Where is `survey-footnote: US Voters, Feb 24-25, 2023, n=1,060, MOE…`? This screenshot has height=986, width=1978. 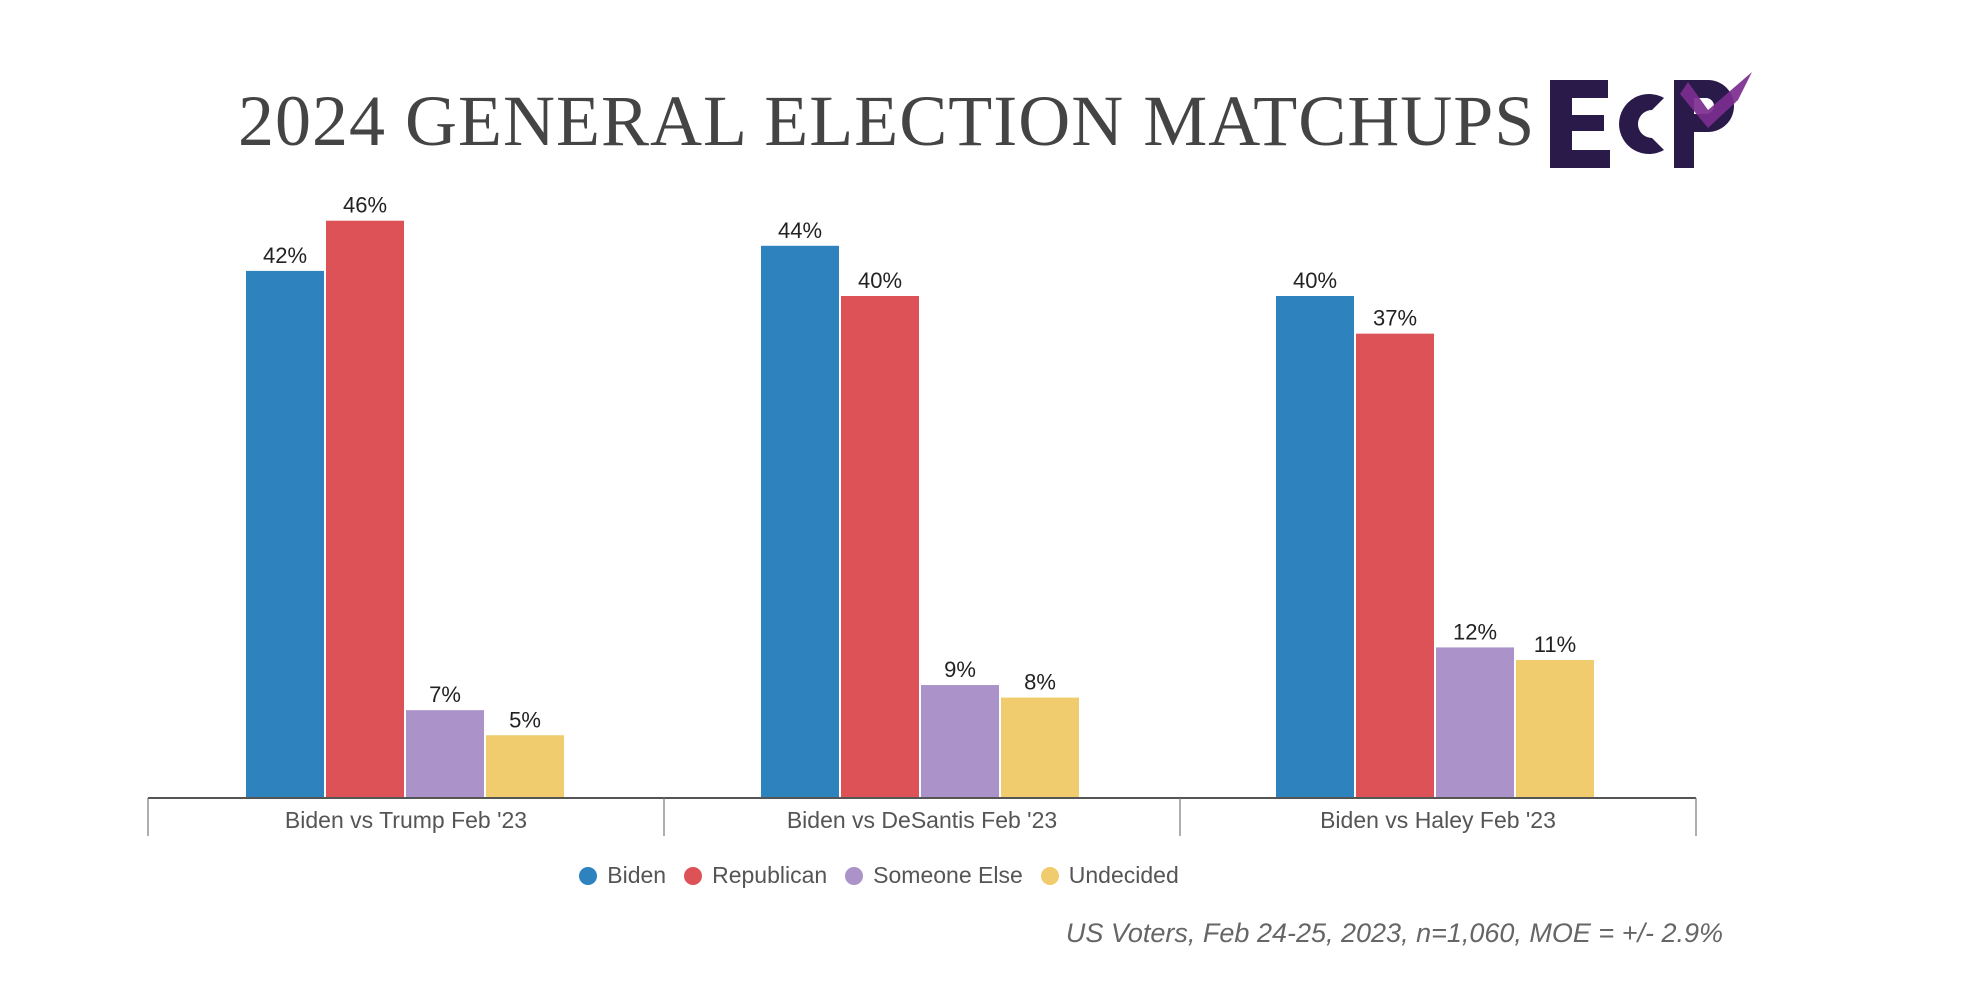
survey-footnote: US Voters, Feb 24-25, 2023, n=1,060, MOE… is located at coordinates (1394, 933).